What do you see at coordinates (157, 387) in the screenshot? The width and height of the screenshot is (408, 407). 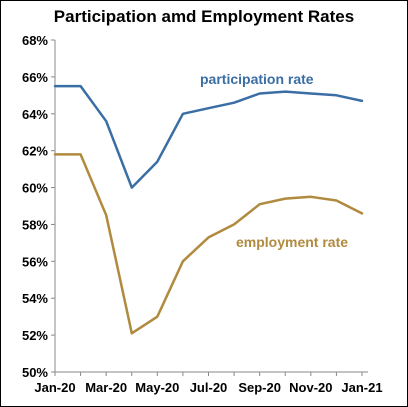 I see `x-tick-label: May-20` at bounding box center [157, 387].